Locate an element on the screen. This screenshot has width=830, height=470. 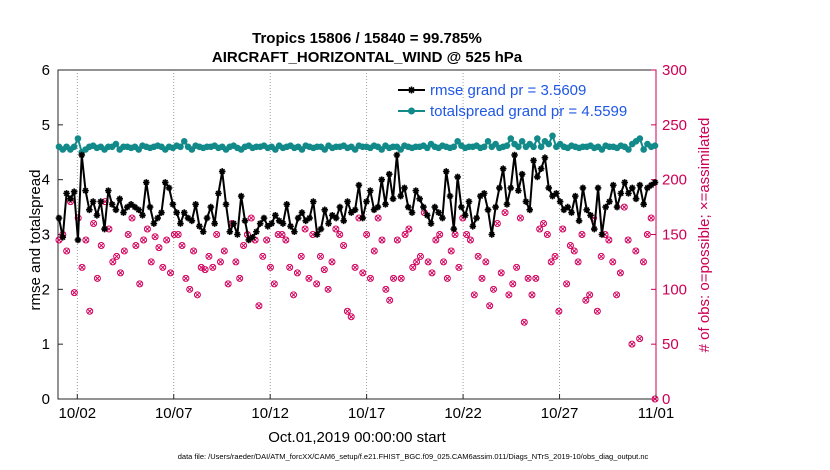
legend-spread-marker is located at coordinates (411, 111).